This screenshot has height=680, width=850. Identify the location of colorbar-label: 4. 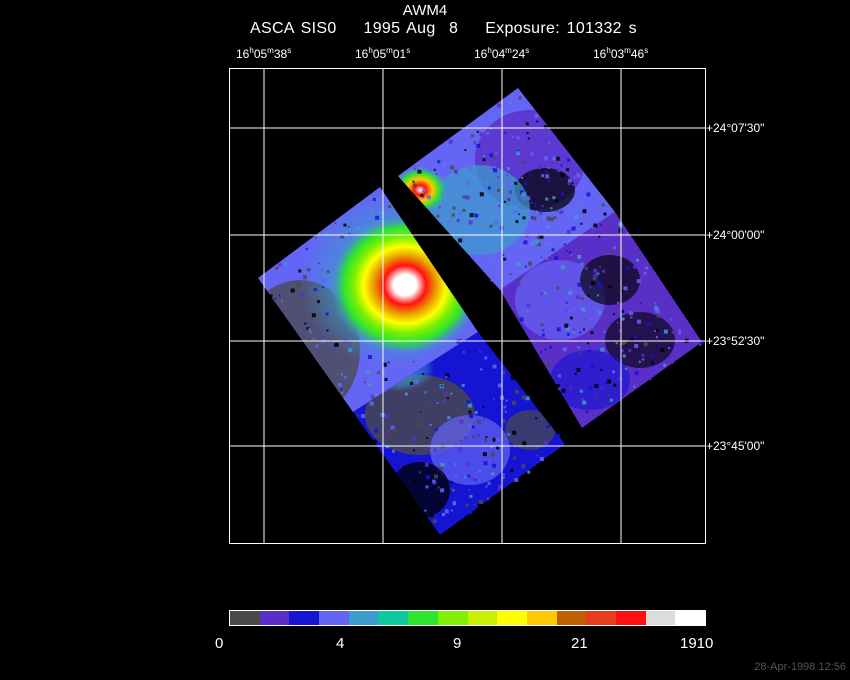
(340, 643).